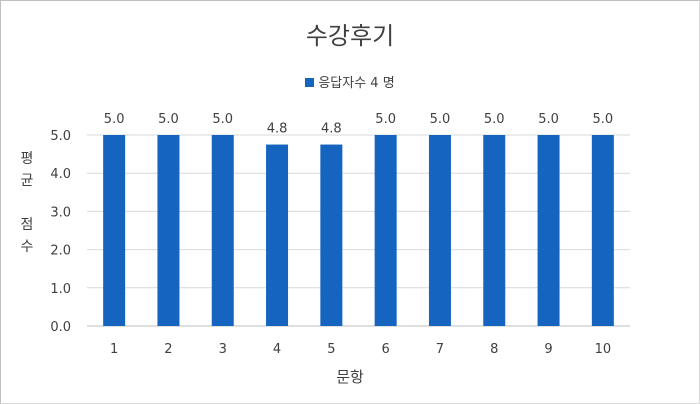  I want to click on x-tick-label: 7, so click(440, 349).